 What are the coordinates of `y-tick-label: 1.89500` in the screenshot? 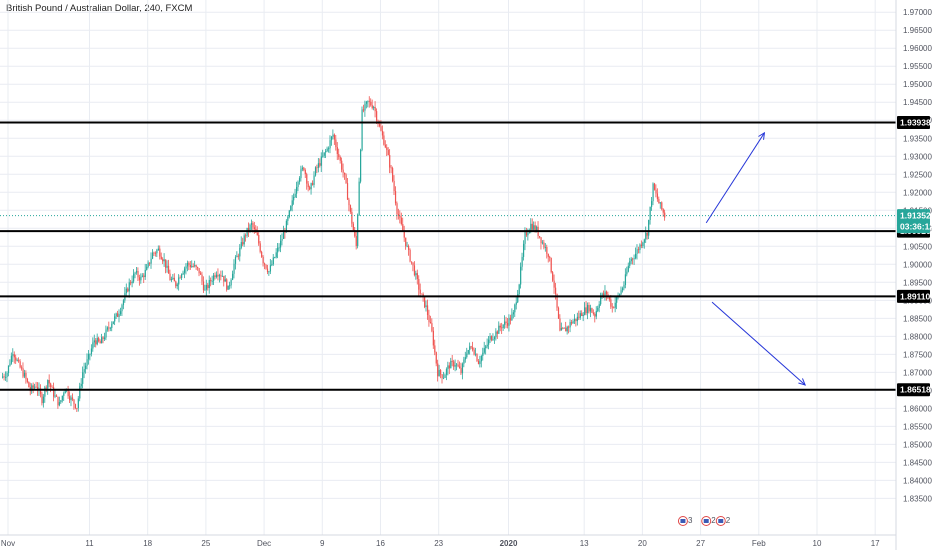 It's located at (917, 282).